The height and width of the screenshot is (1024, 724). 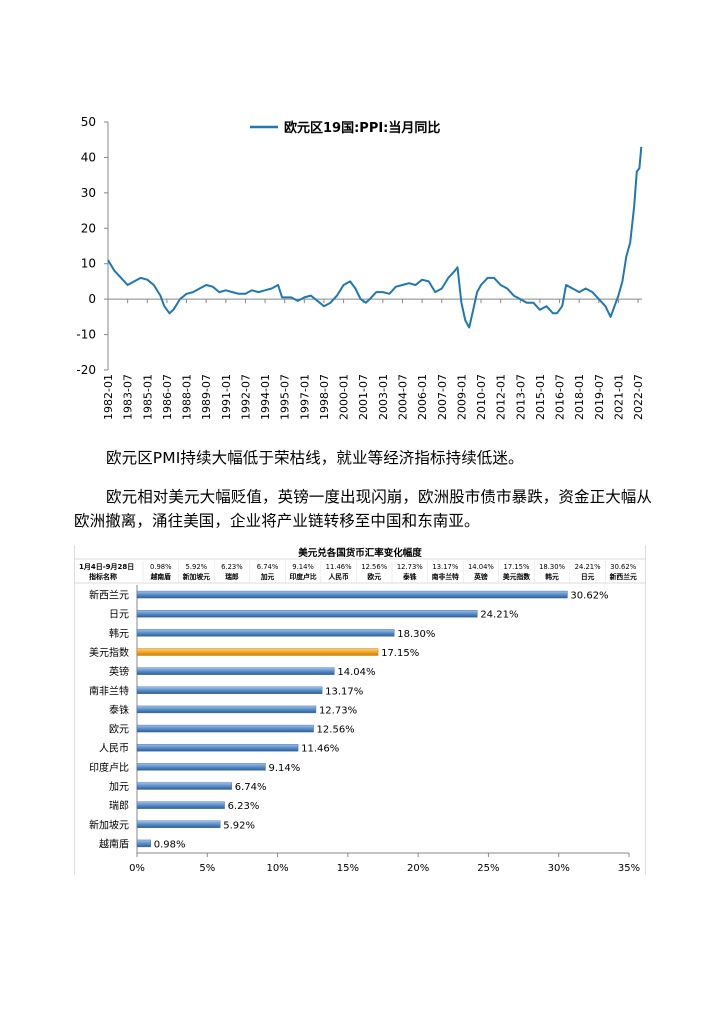 What do you see at coordinates (197, 567) in the screenshot?
I see `header-pct: 5.92%` at bounding box center [197, 567].